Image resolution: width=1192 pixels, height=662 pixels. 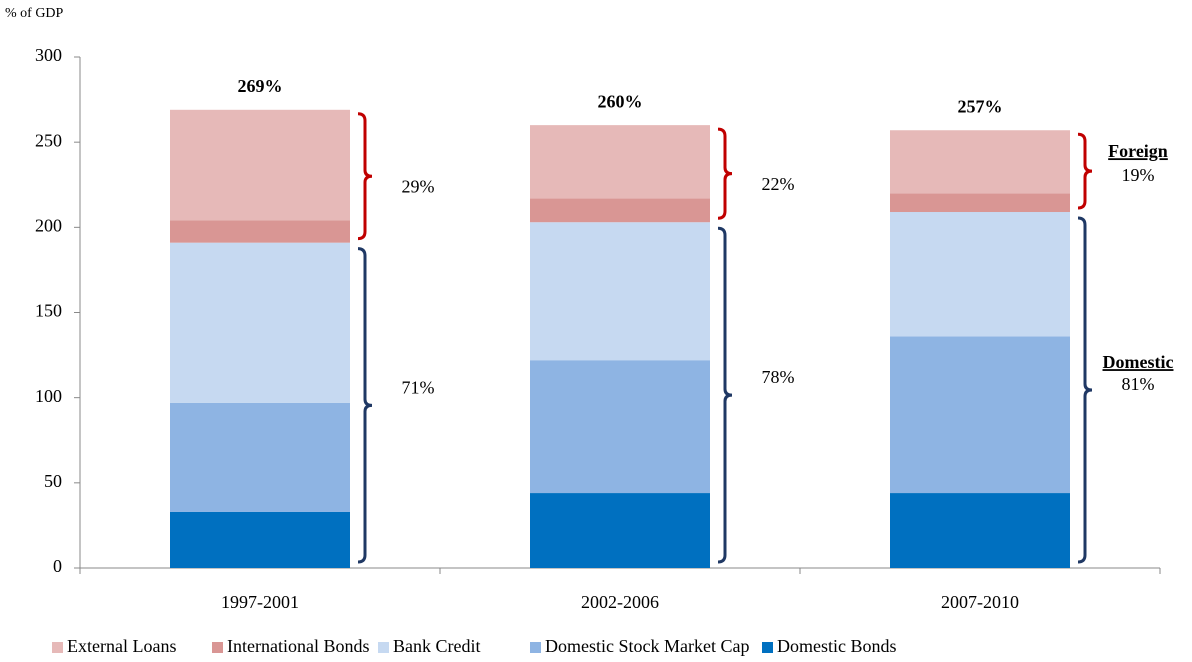 I want to click on y-axis-label: % of GDP, so click(x=34, y=13).